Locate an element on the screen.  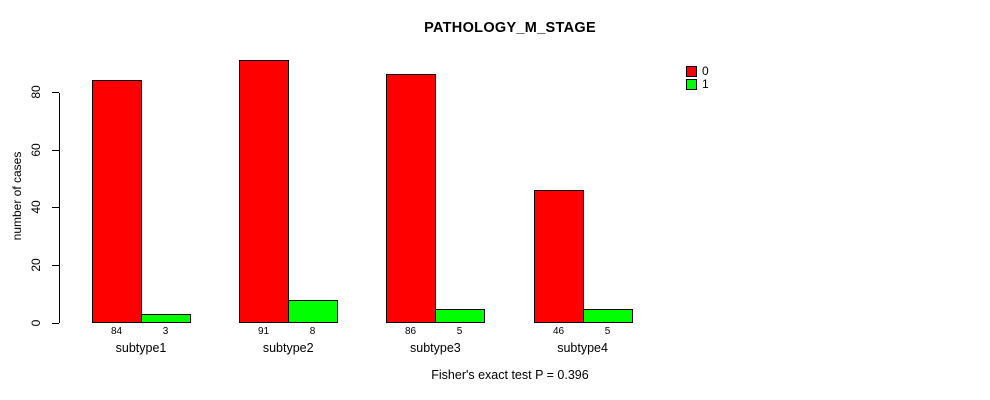
bar-value-label: 91 is located at coordinates (263, 331).